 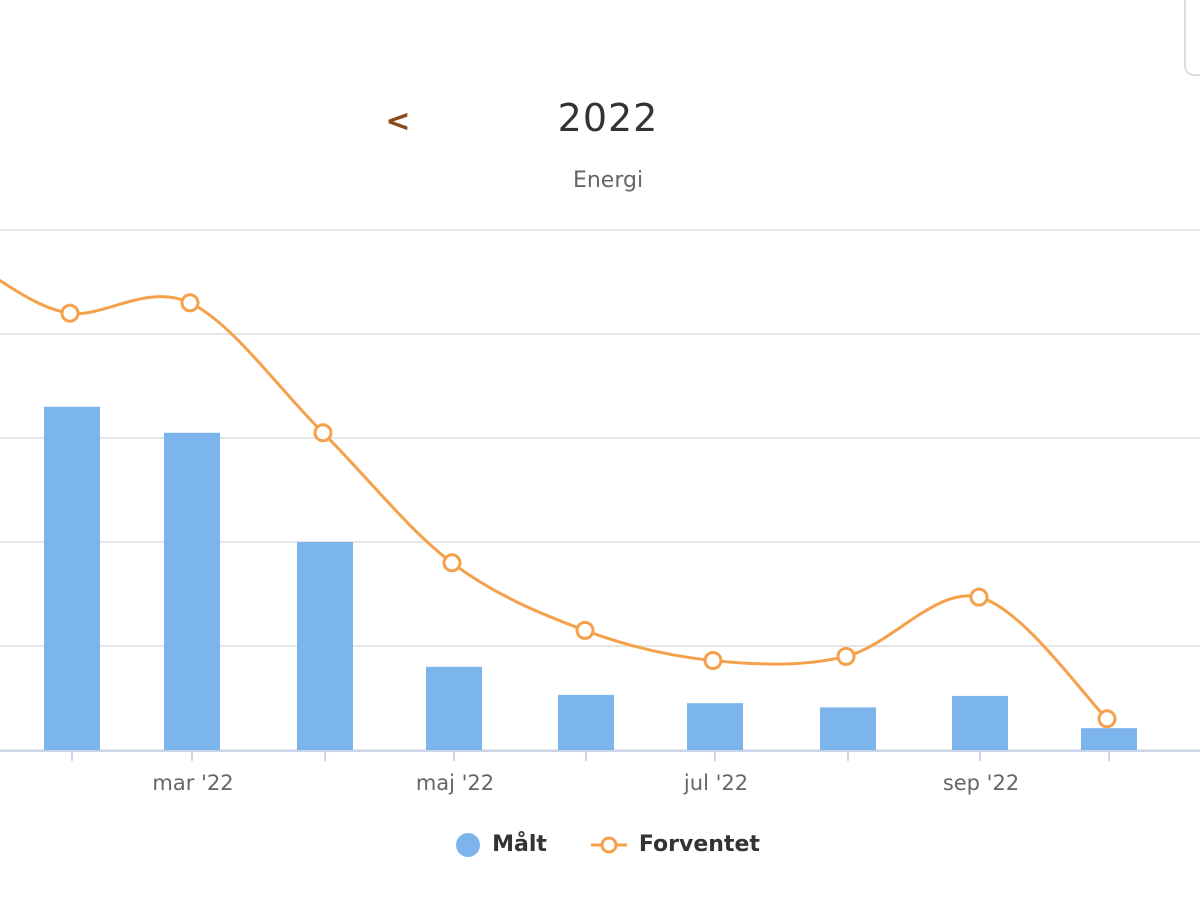 I want to click on previous-year-button: <, so click(x=398, y=121).